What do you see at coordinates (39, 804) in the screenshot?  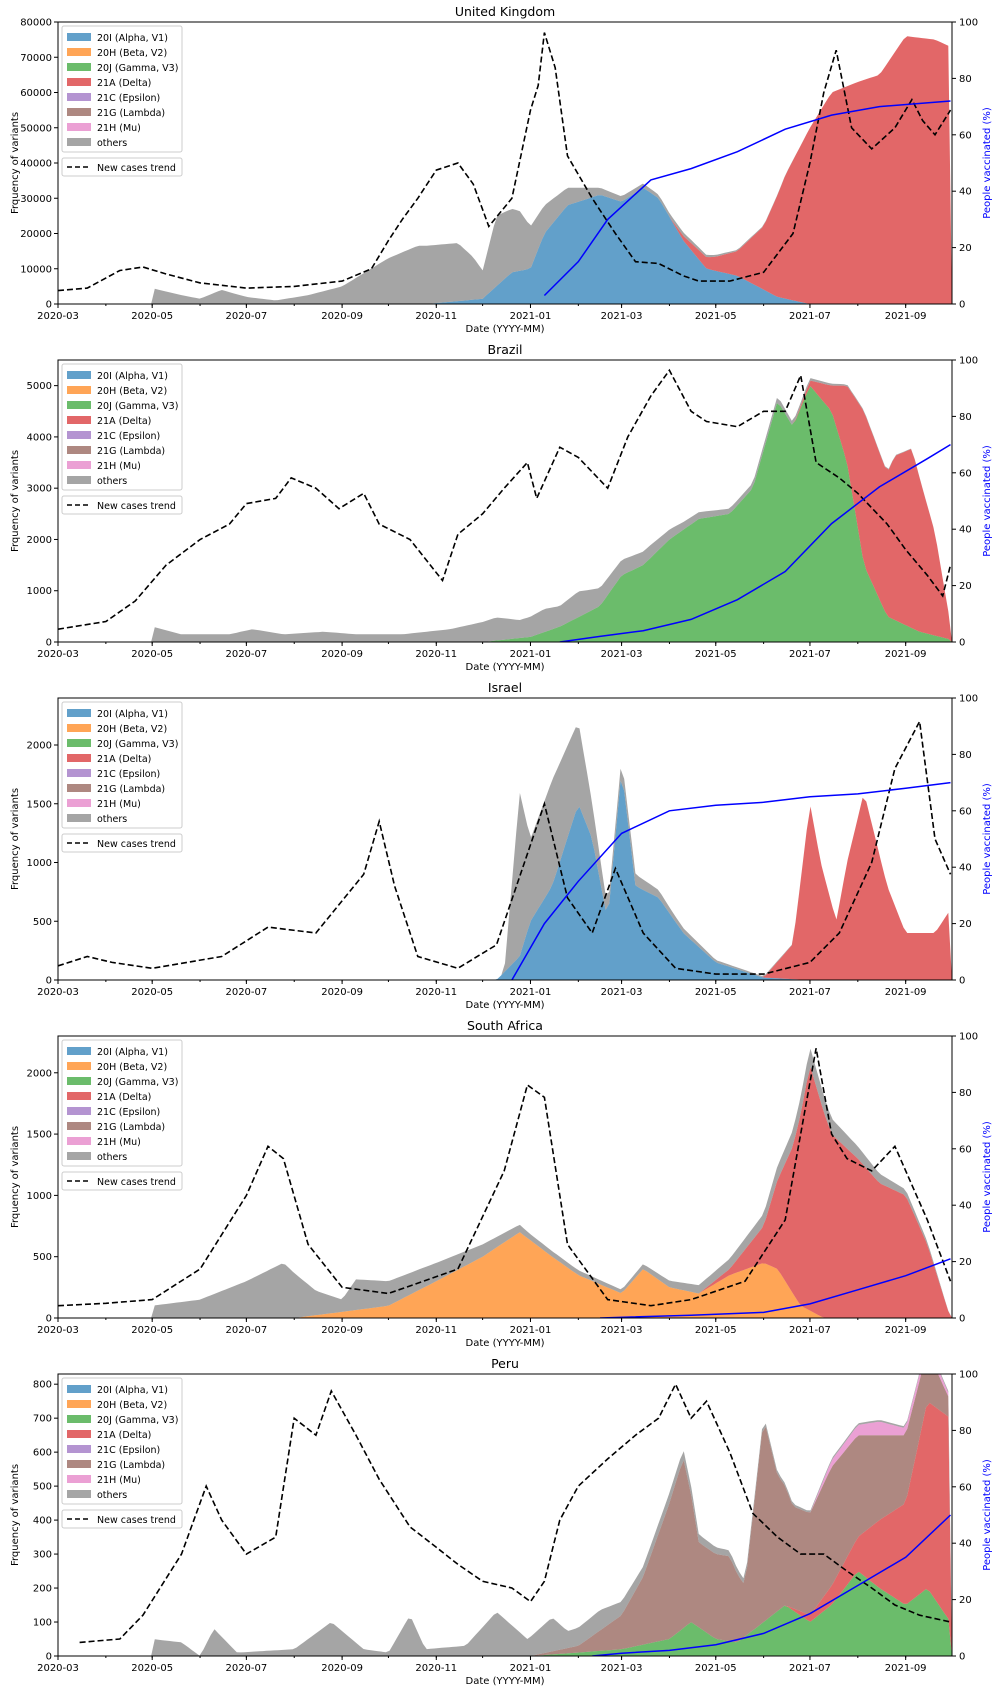 I see `y-tick-label: 1500` at bounding box center [39, 804].